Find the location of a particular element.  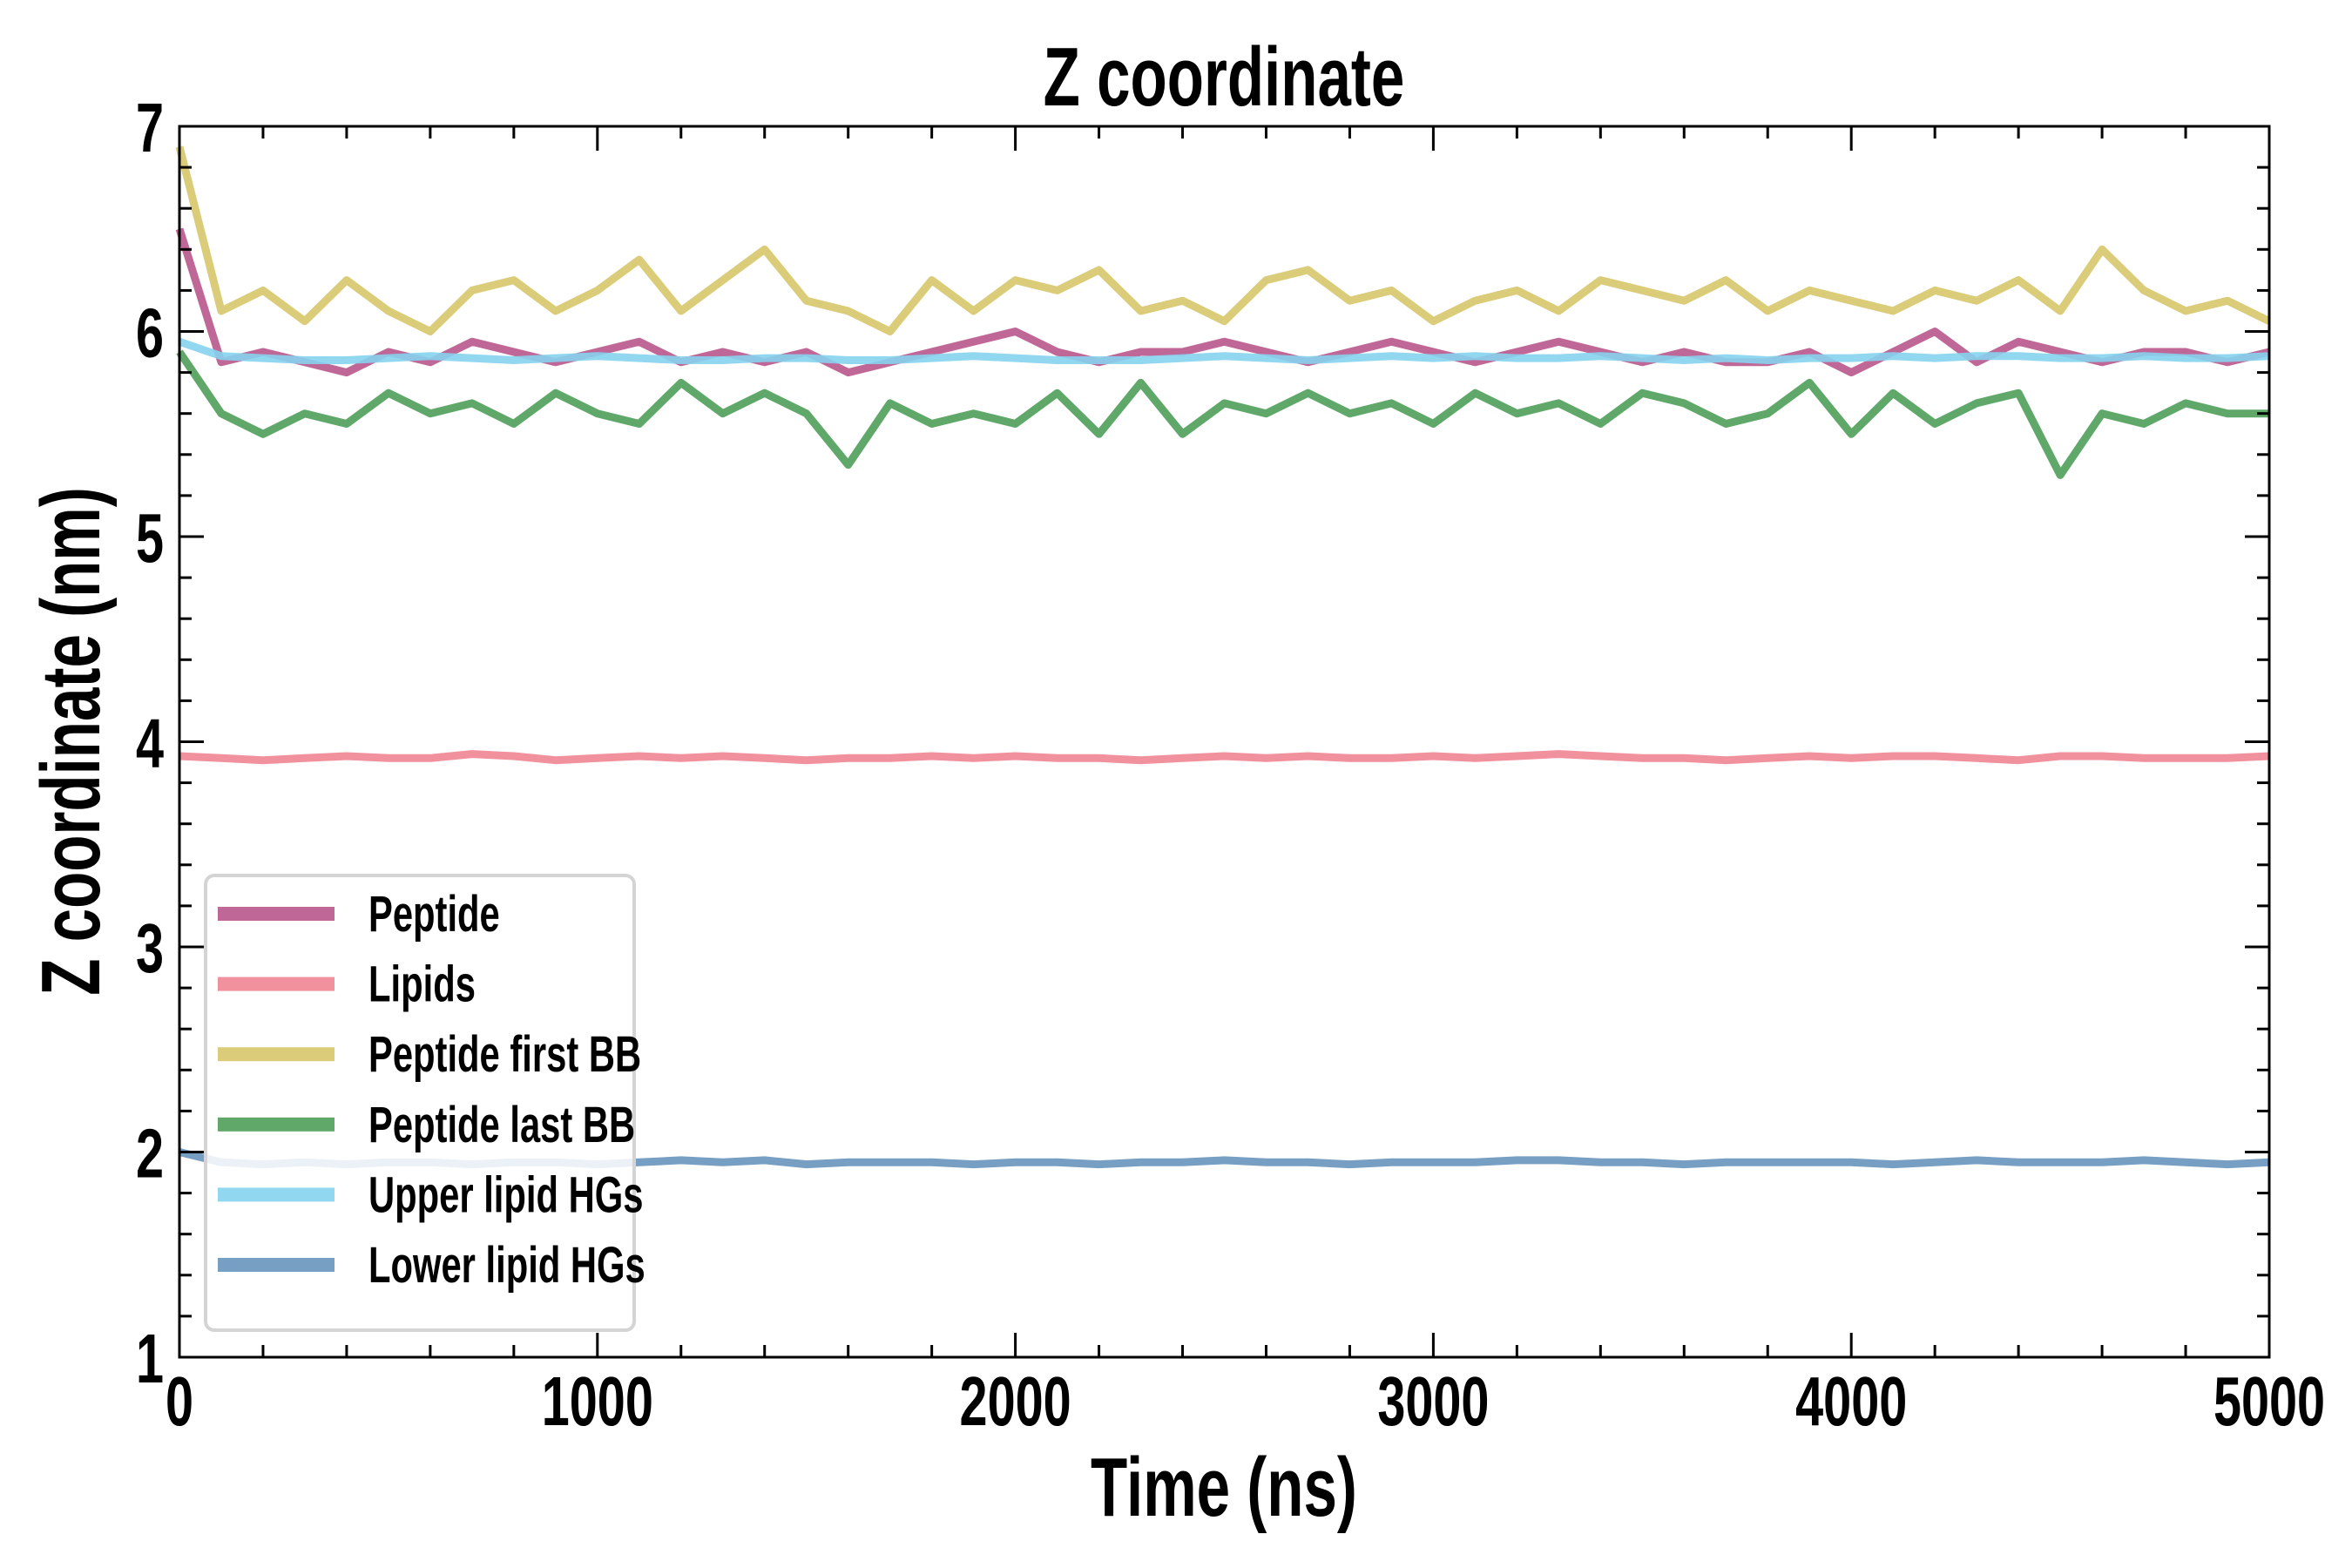

legend-item: Peptide first BB is located at coordinates (430, 1054).